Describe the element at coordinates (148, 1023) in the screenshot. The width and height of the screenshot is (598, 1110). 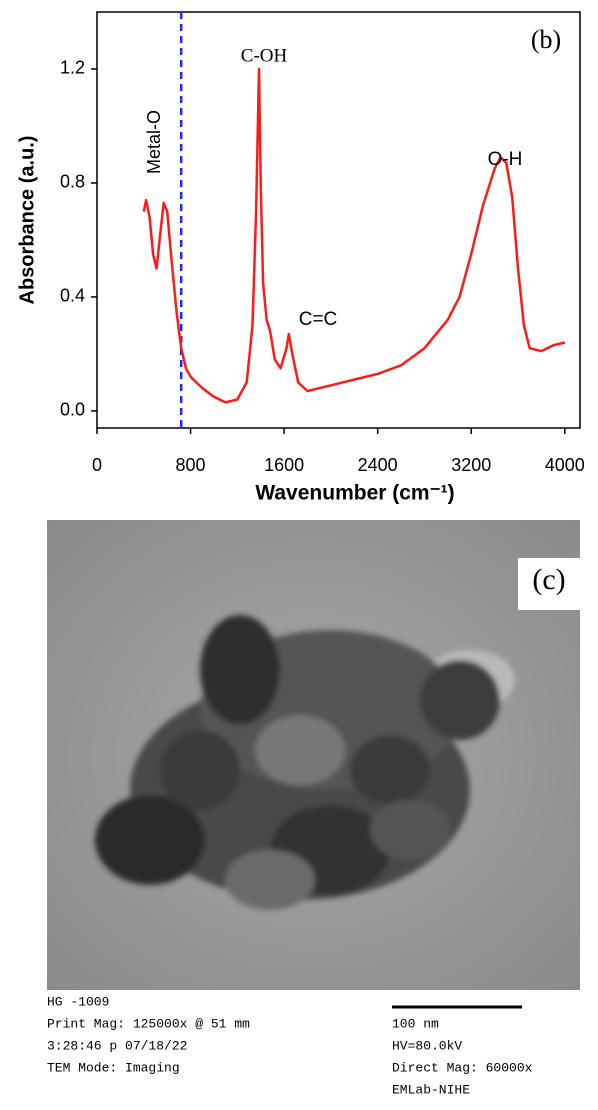
I see `info-text: Print Mag: 125000x @ 51 mm` at that location.